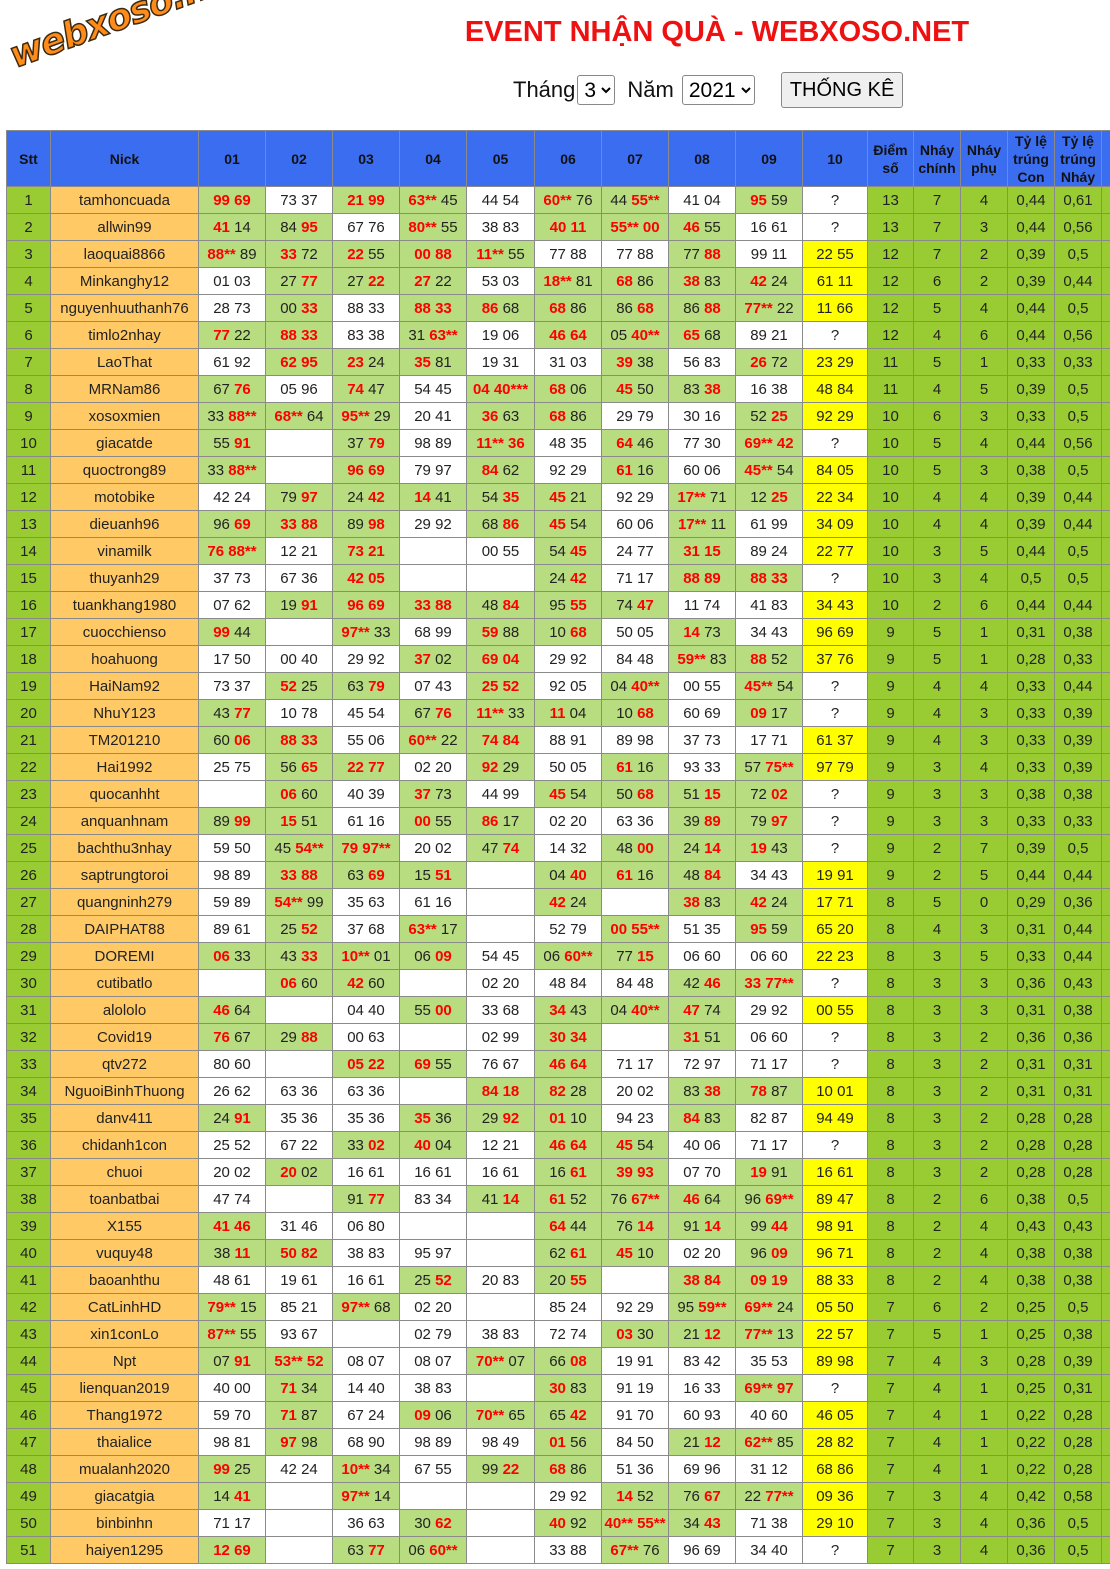 This screenshot has width=1110, height=1569. What do you see at coordinates (702, 1307) in the screenshot?
I see `day-cell: 95 59**` at bounding box center [702, 1307].